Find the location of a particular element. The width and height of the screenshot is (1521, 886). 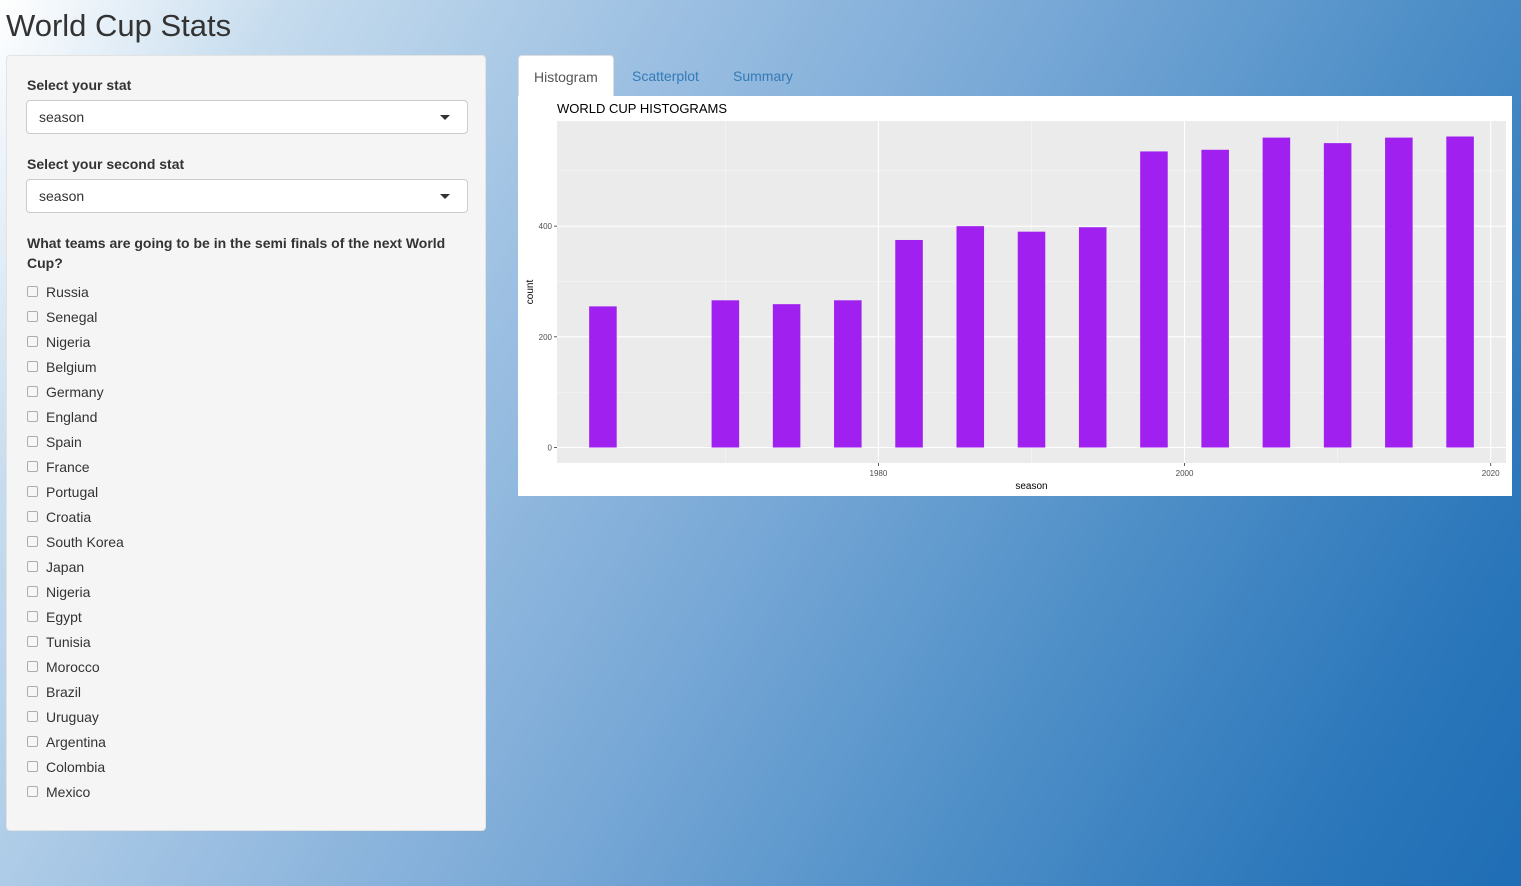

team-option: Morocco is located at coordinates (75, 666).